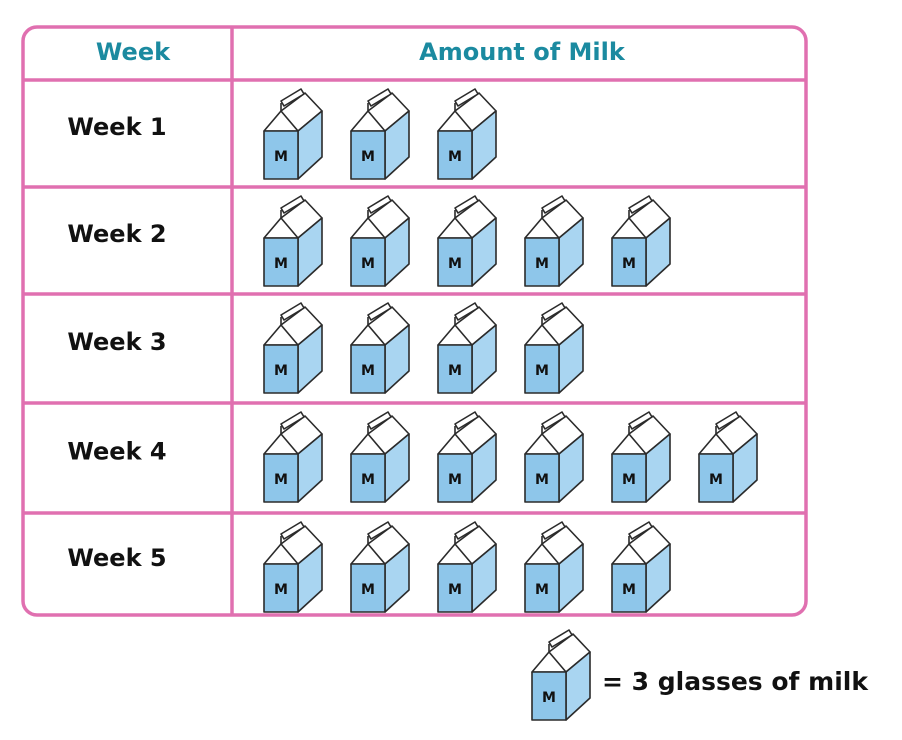  Describe the element at coordinates (735, 681) in the screenshot. I see `key-label: = 3 glasses of milk` at that location.